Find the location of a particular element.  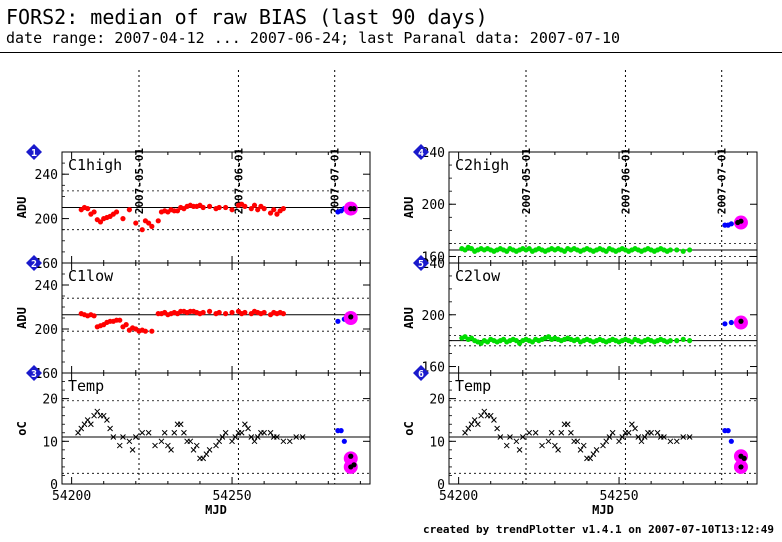

title-divider is located at coordinates (391, 52).